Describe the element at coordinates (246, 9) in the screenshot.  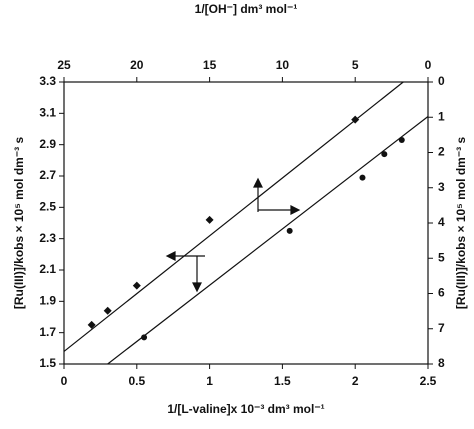
I see `top-axis-title: 1/[OH⁻] dm³ mol⁻¹` at that location.